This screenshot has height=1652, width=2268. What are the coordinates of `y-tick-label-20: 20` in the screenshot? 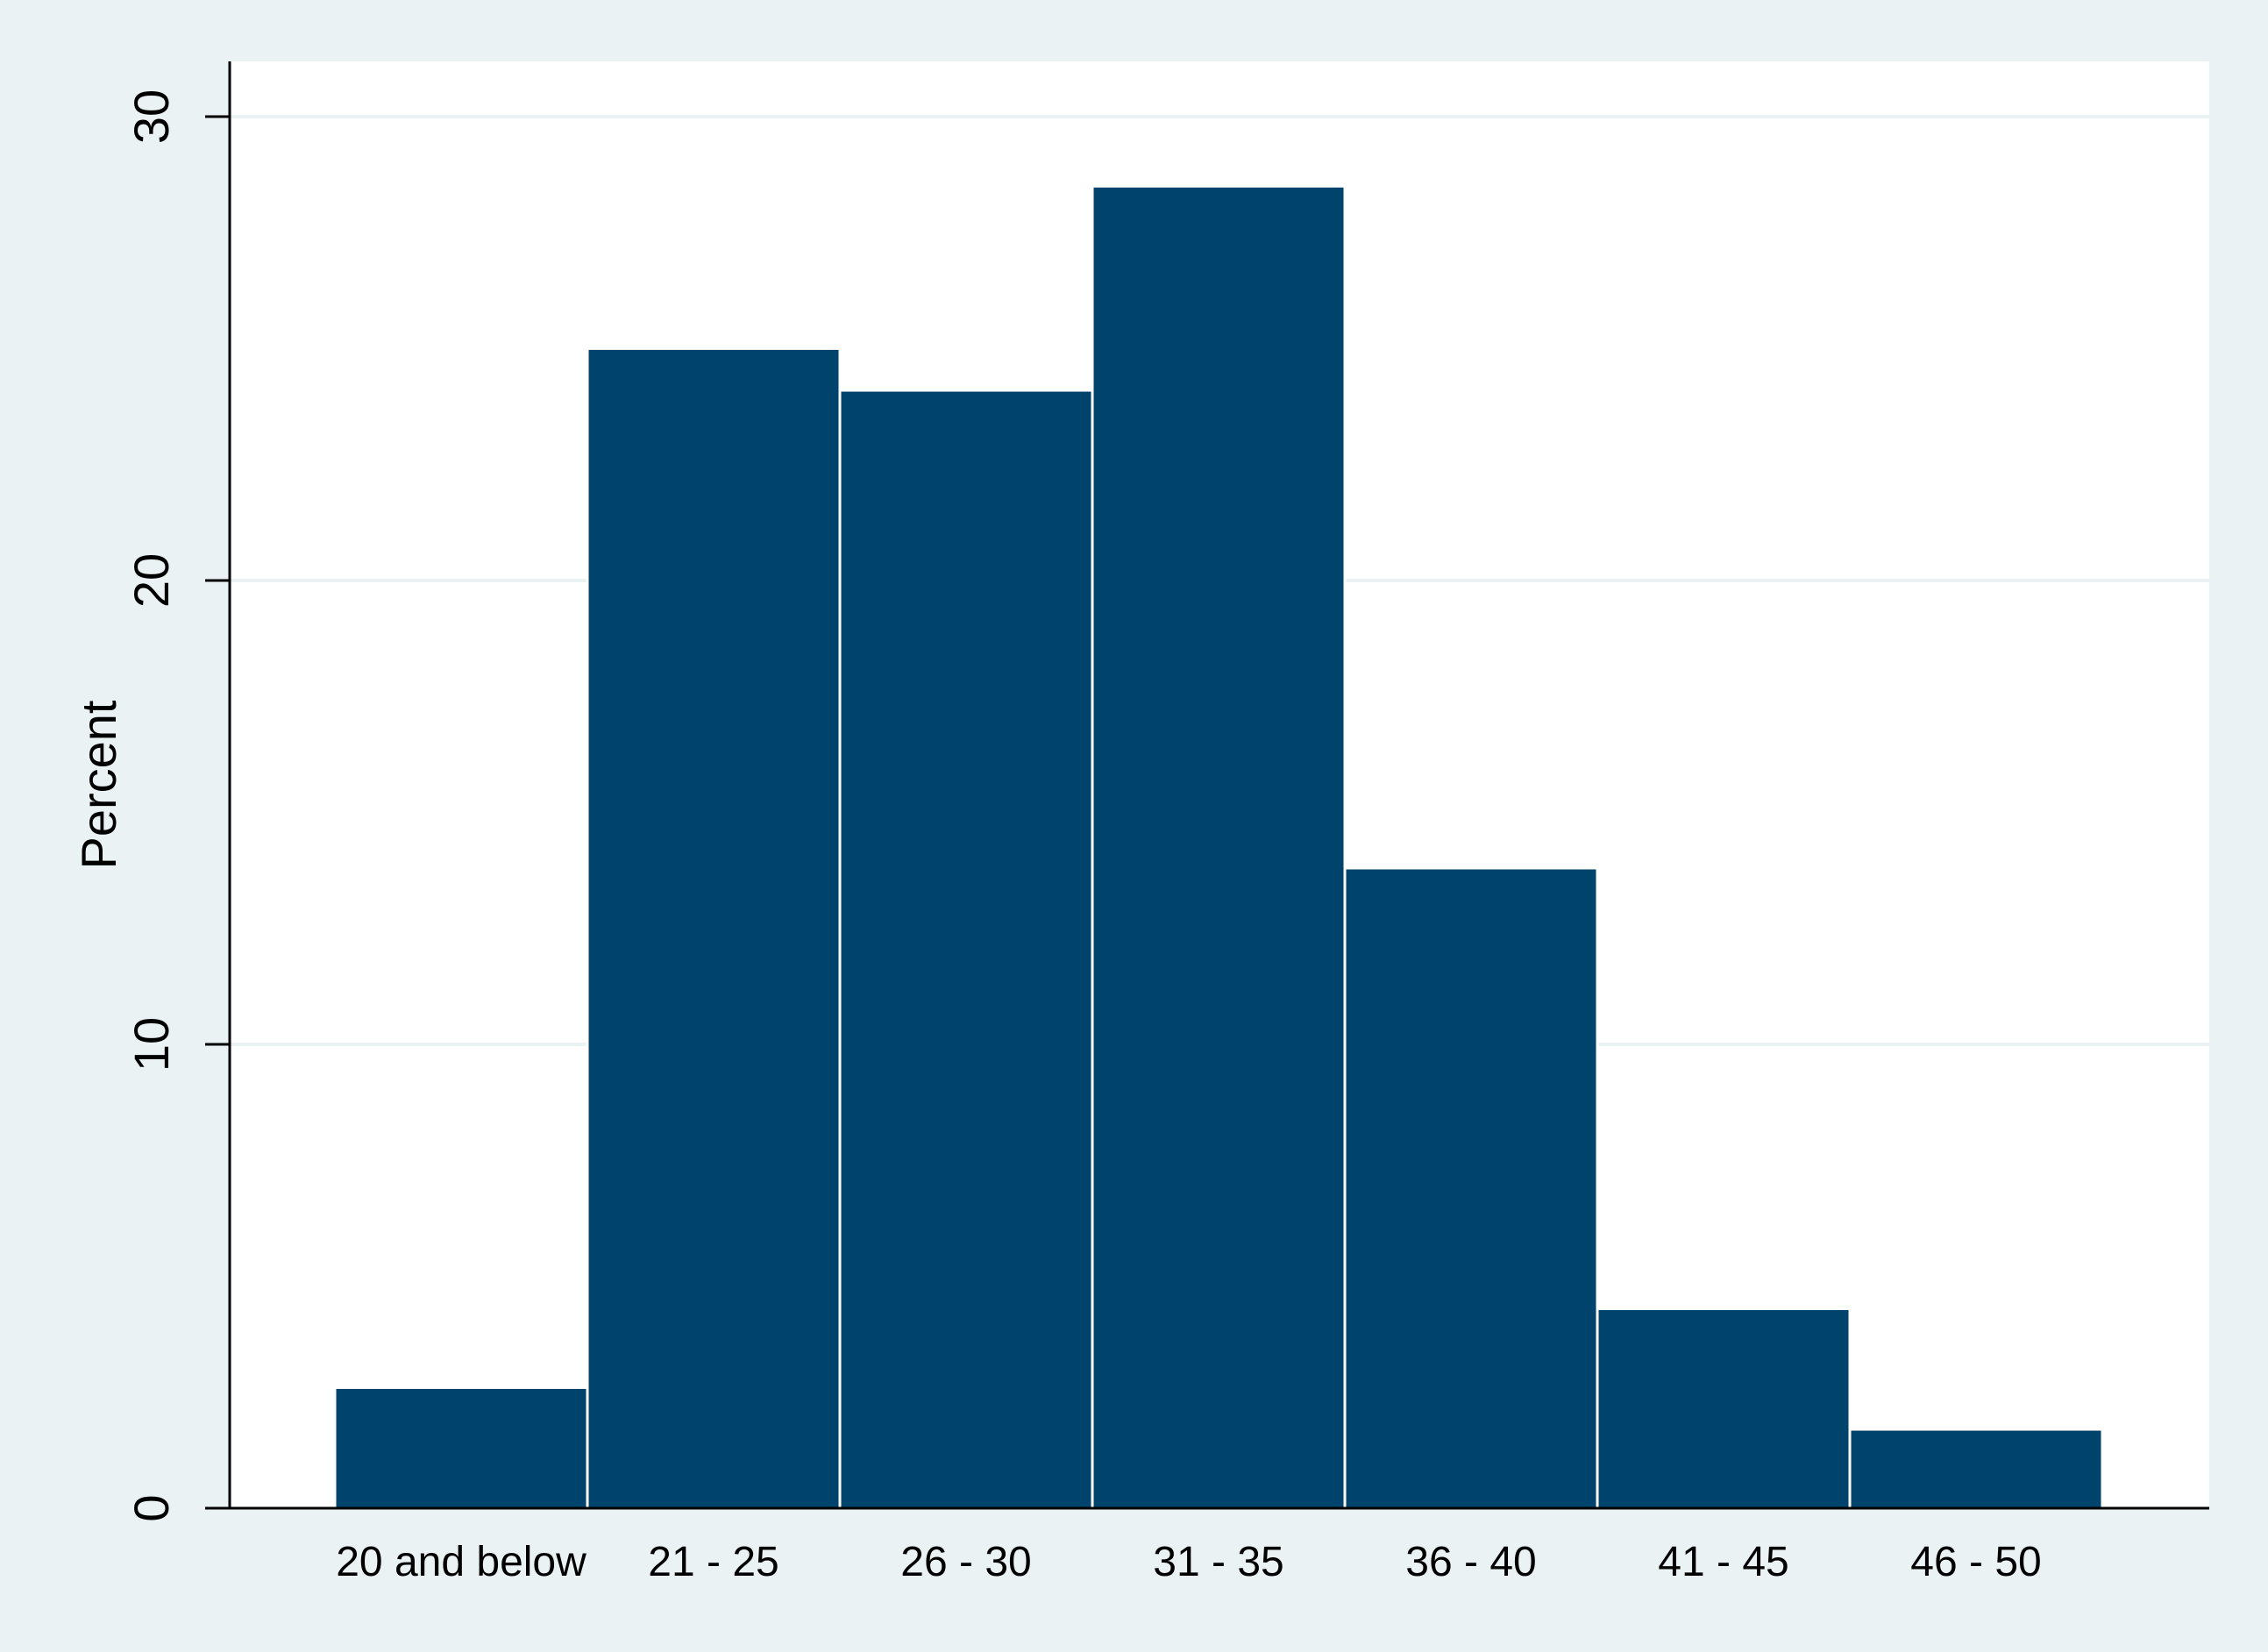 It's located at (151, 580).